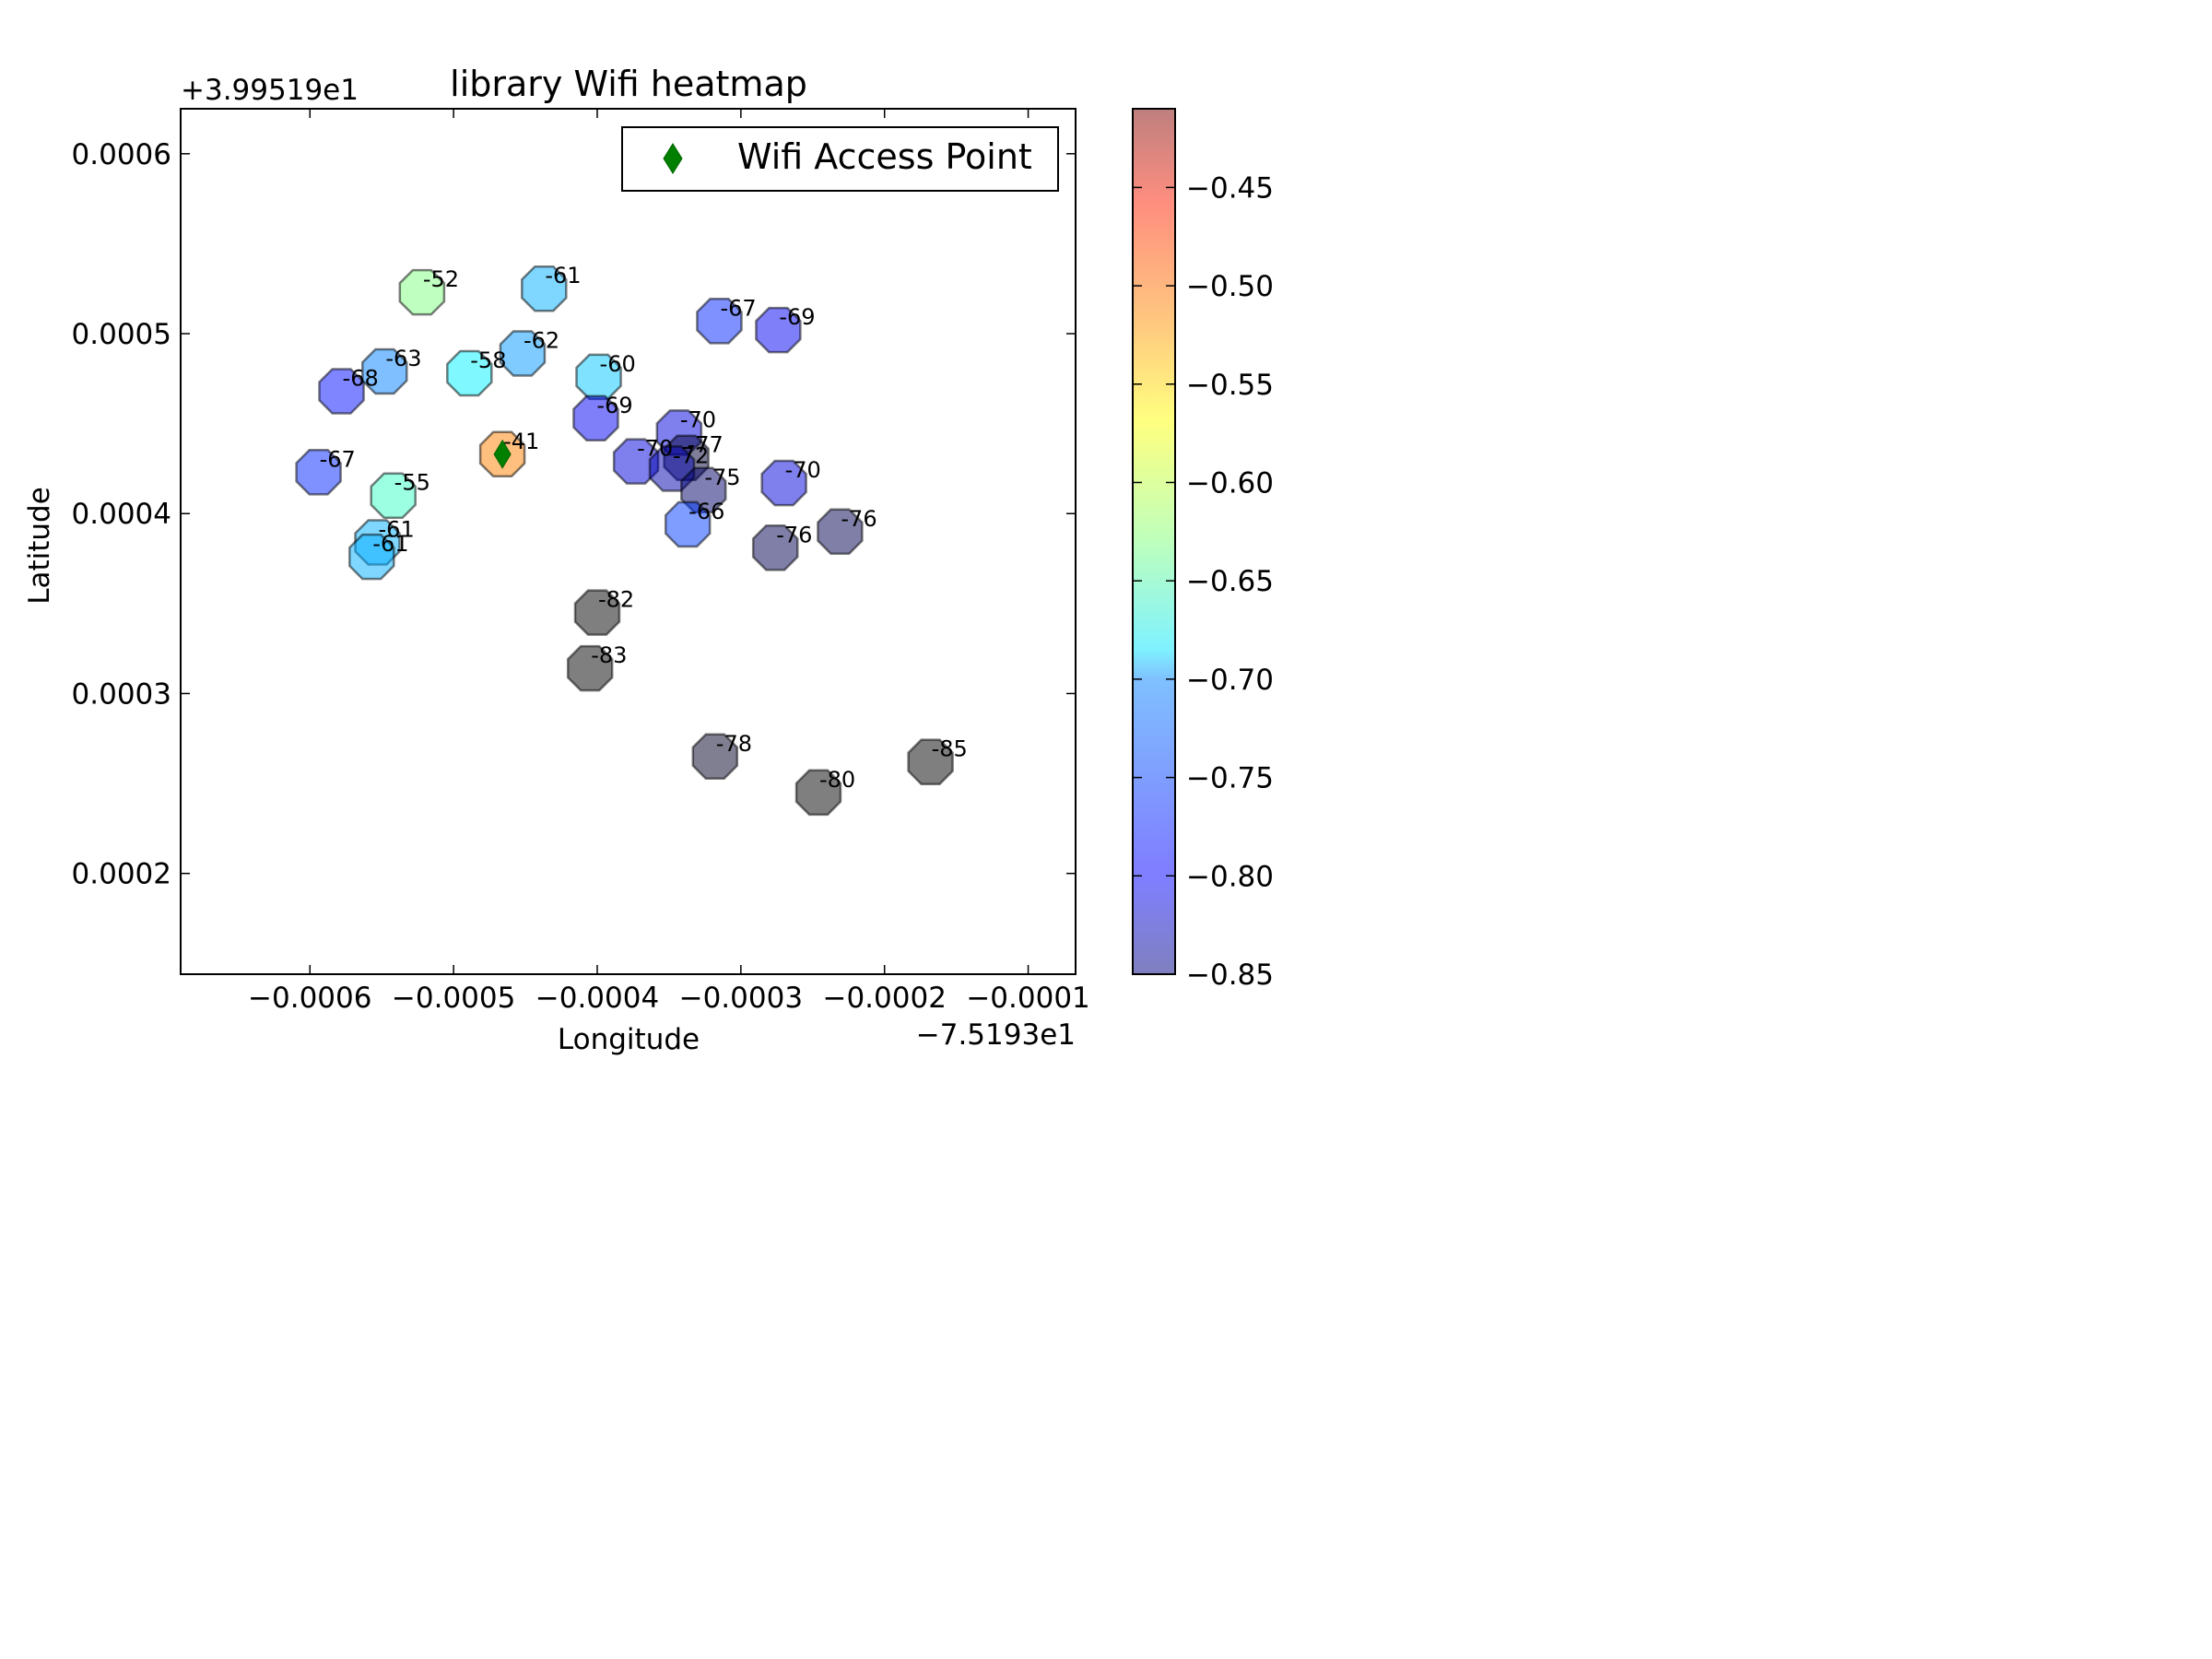 The image size is (2212, 1659). I want to click on x-tick-label: −0.0003, so click(741, 998).